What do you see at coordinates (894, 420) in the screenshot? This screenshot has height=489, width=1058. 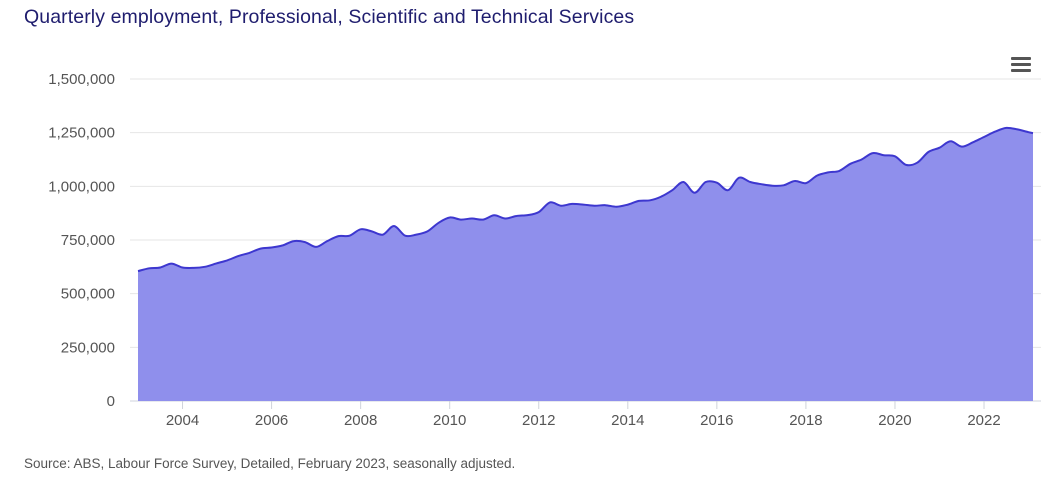 I see `x-tick-label: 2020` at bounding box center [894, 420].